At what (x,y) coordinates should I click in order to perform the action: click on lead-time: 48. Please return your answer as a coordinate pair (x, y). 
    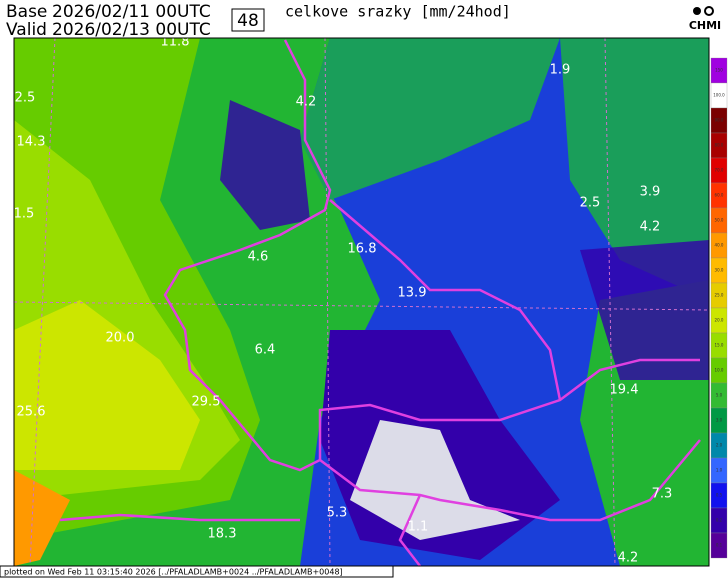
    Looking at the image, I should click on (248, 21).